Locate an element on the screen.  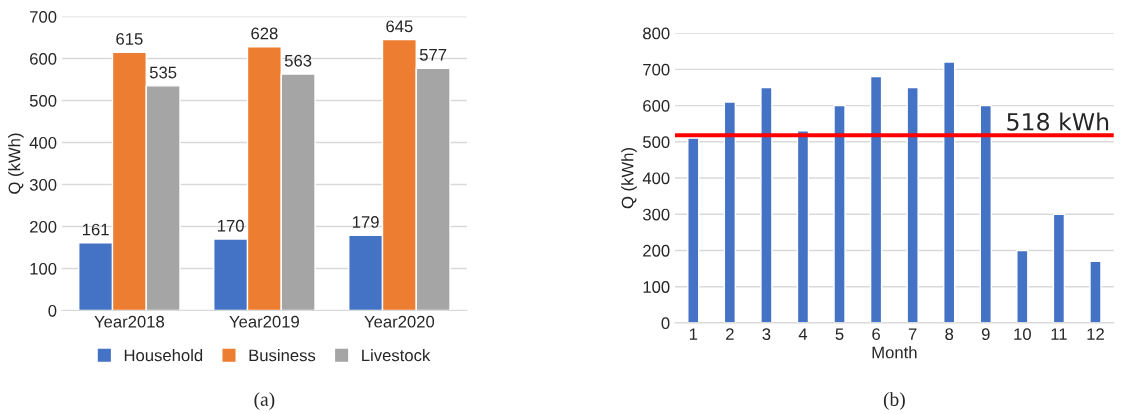
x-tick-label: 6 is located at coordinates (876, 334).